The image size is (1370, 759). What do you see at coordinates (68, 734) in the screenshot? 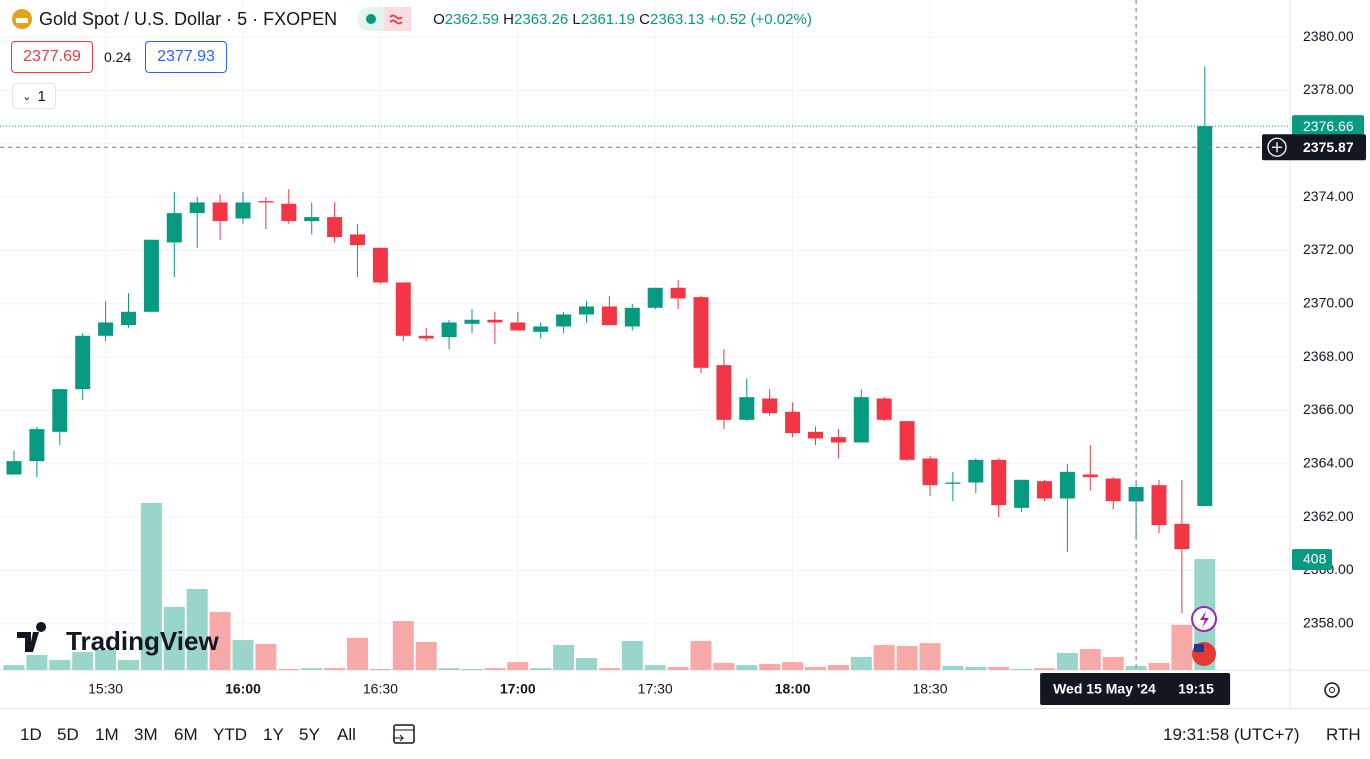
I see `range-button: 5D` at bounding box center [68, 734].